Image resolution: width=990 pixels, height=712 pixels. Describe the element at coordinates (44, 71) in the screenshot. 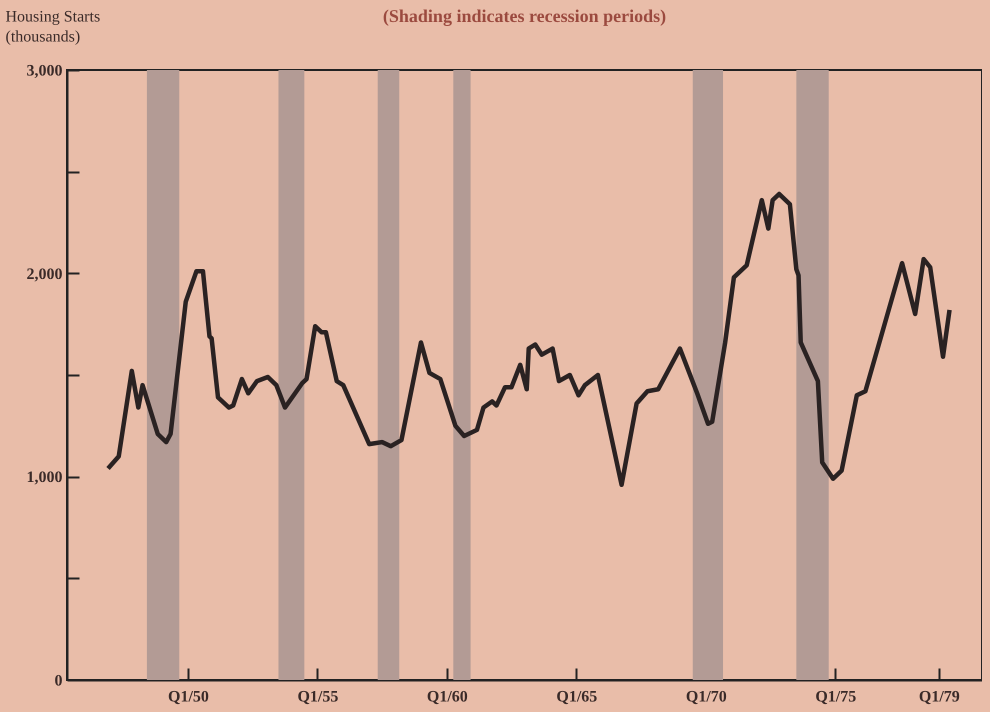

I see `y-tick-label: 3,000` at that location.